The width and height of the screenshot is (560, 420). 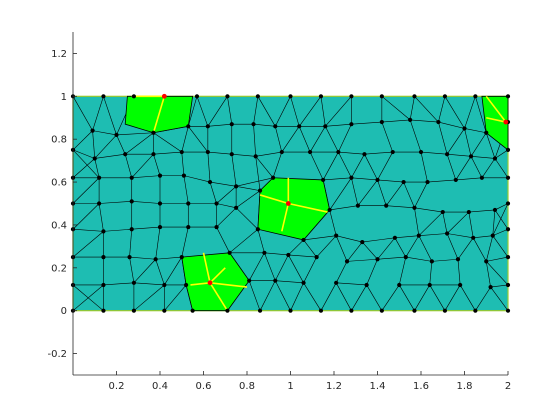 What do you see at coordinates (421, 386) in the screenshot?
I see `x-tick-label: 1.6` at bounding box center [421, 386].